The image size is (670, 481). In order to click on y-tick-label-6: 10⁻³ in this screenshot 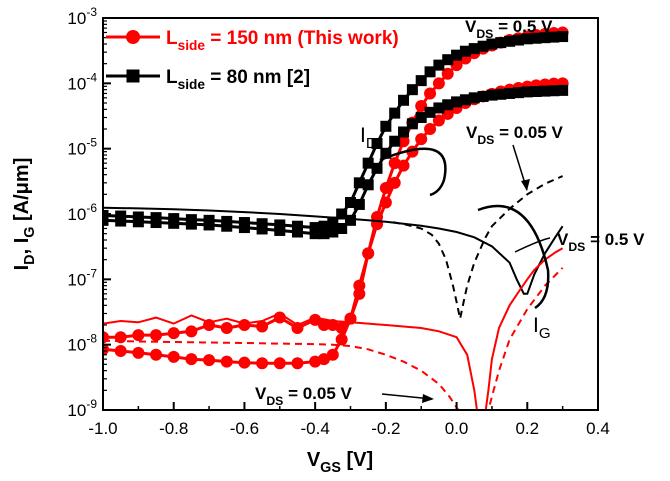, I will do `click(82, 16)`.